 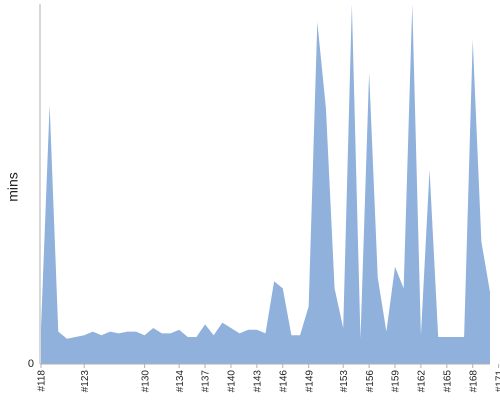 I want to click on x-tick-label: #137, so click(x=206, y=381).